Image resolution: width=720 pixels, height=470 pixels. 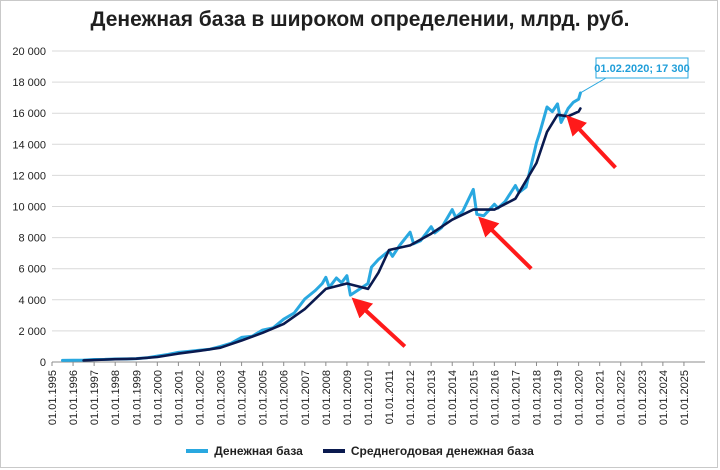 I want to click on legend-swatch-money-base, so click(x=197, y=451).